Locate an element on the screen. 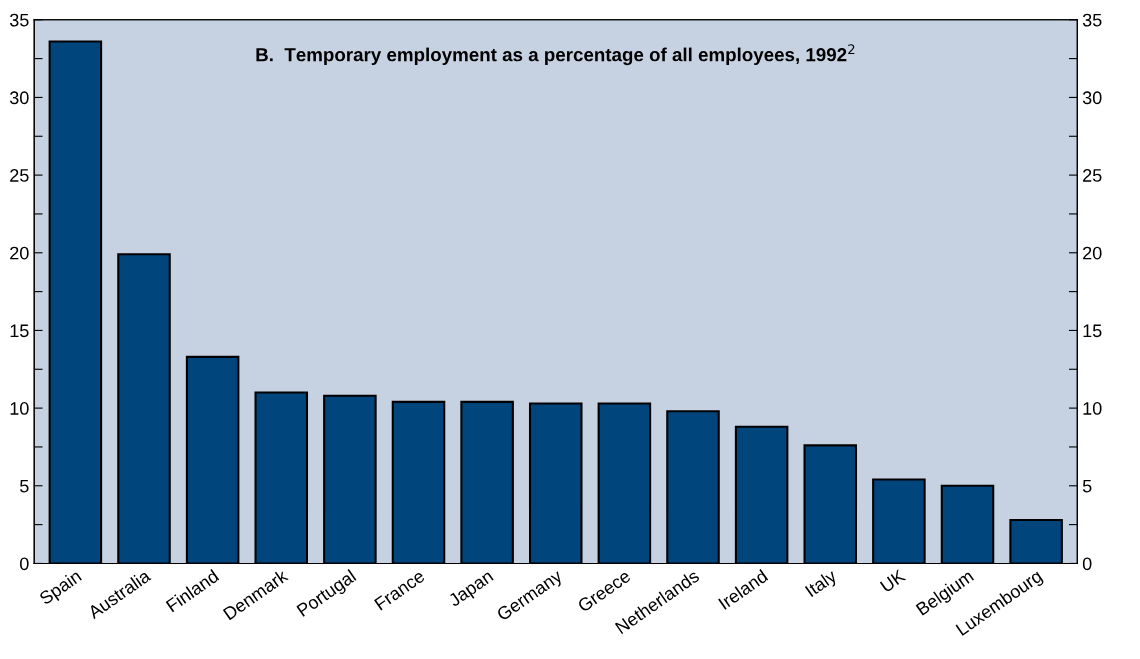 The image size is (1140, 659). y-tick-label: 35 is located at coordinates (19, 20).